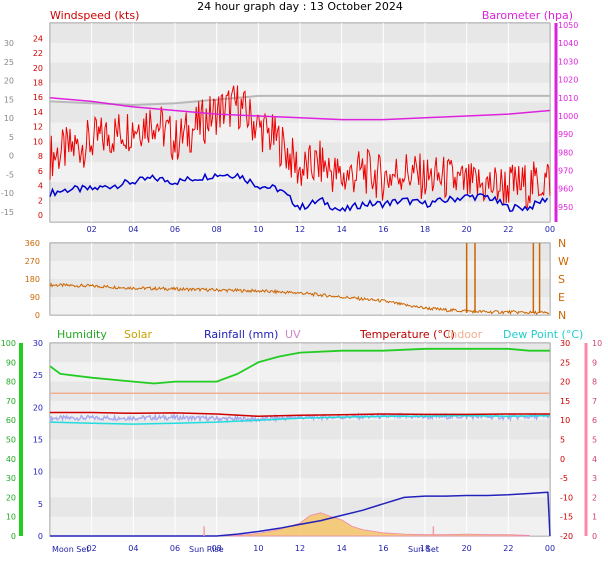  What do you see at coordinates (594, 478) in the screenshot?
I see `y-tick-uv: 3` at bounding box center [594, 478].